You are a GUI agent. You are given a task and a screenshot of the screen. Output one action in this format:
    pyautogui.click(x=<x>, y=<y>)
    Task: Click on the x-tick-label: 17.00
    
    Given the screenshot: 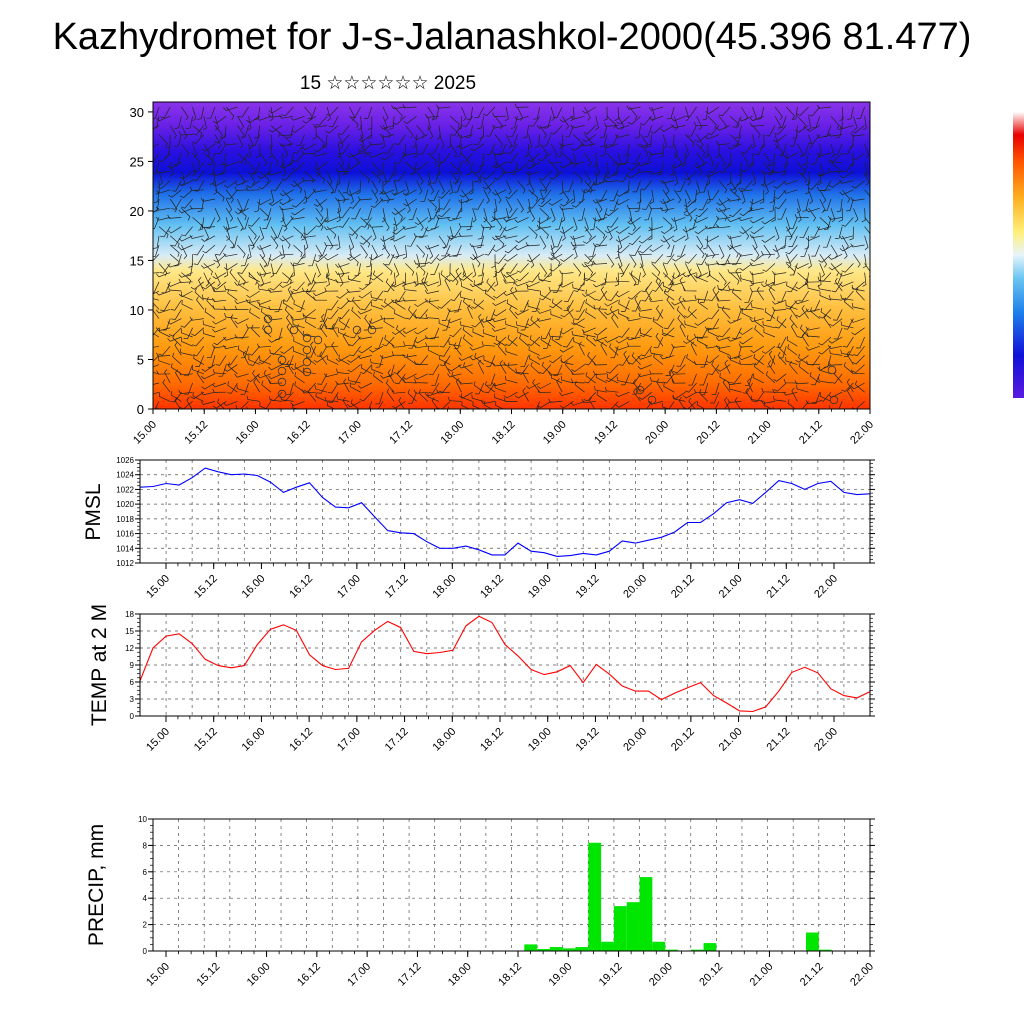 What is the action you would take?
    pyautogui.click(x=350, y=433)
    